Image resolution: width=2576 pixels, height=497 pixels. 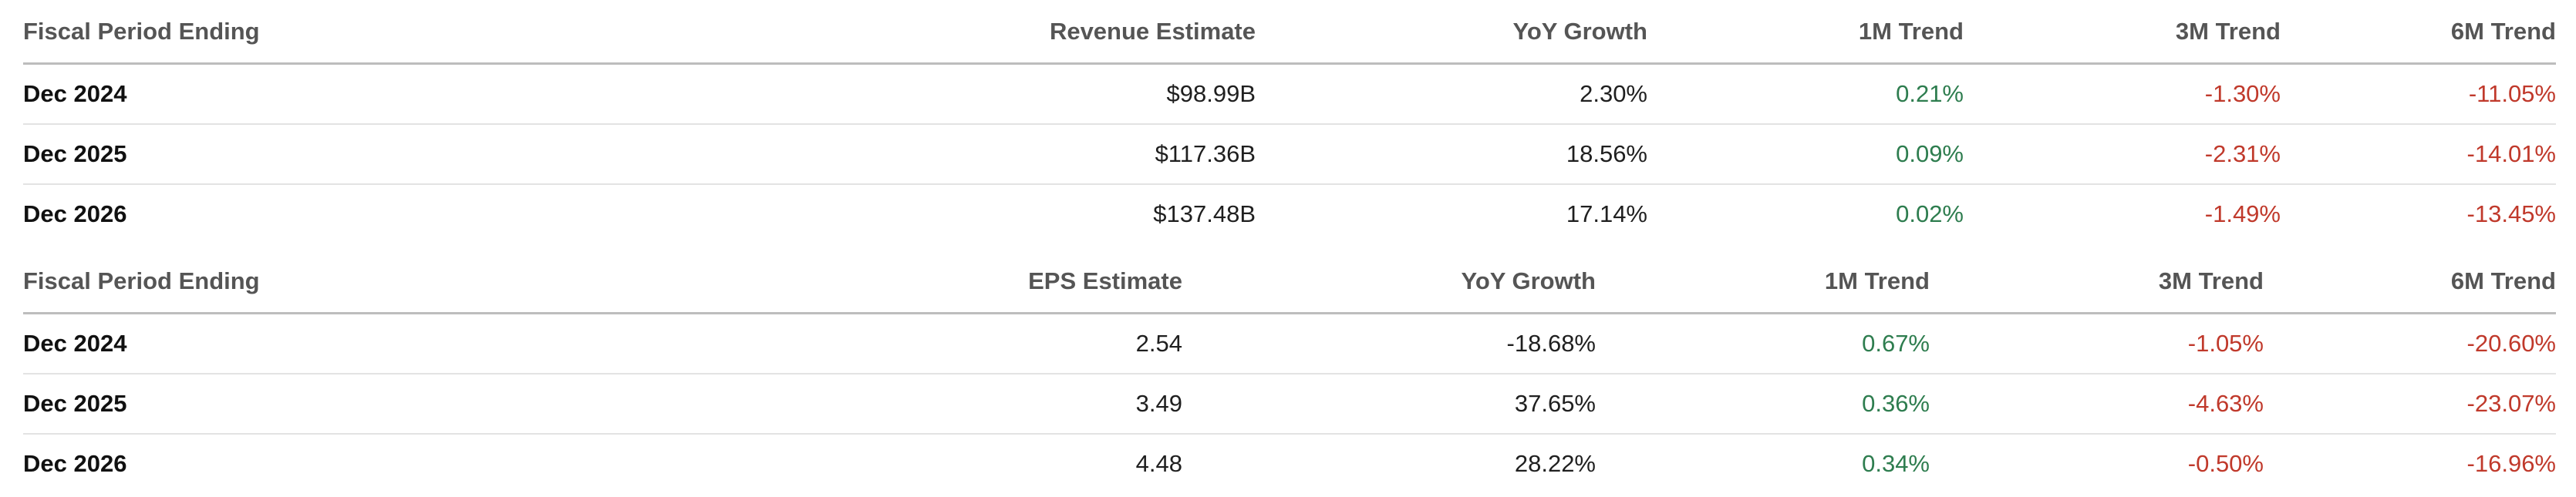 What do you see at coordinates (2410, 343) in the screenshot?
I see `trend-6m-cell: -20.60%` at bounding box center [2410, 343].